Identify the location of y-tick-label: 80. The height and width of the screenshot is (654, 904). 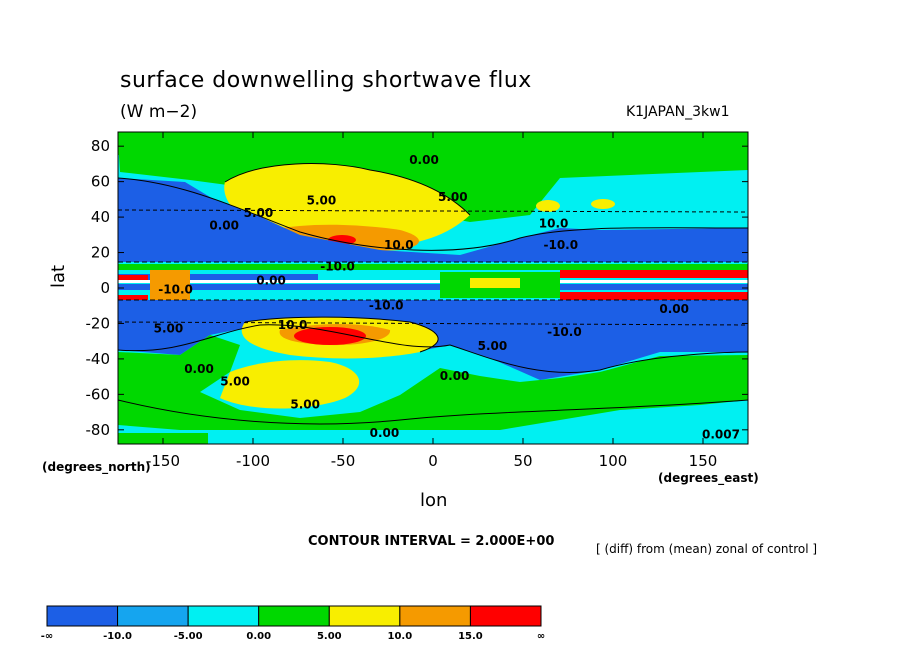
(100, 146).